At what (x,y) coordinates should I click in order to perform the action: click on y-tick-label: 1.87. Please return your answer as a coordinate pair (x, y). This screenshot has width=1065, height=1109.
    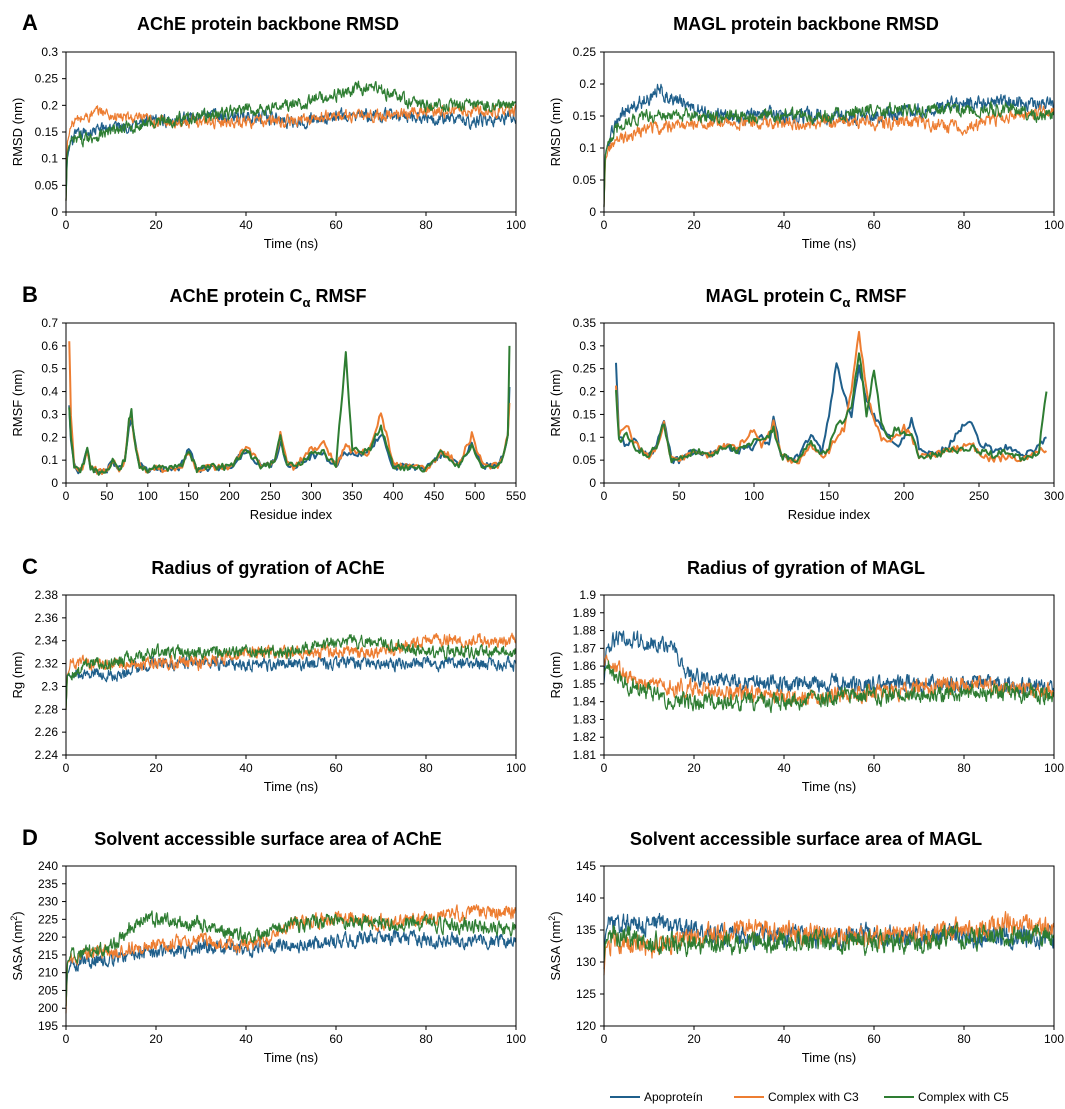
    Looking at the image, I should click on (585, 648).